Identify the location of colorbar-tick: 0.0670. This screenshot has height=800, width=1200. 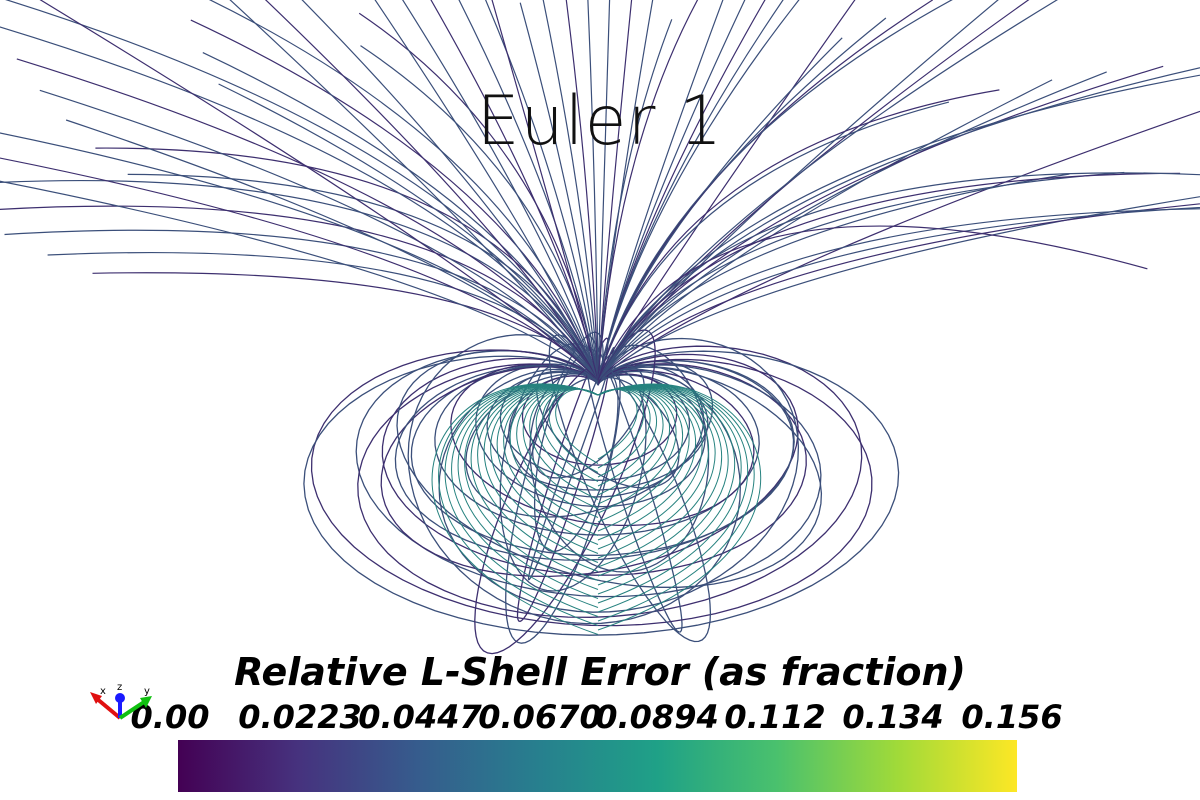
(540, 717).